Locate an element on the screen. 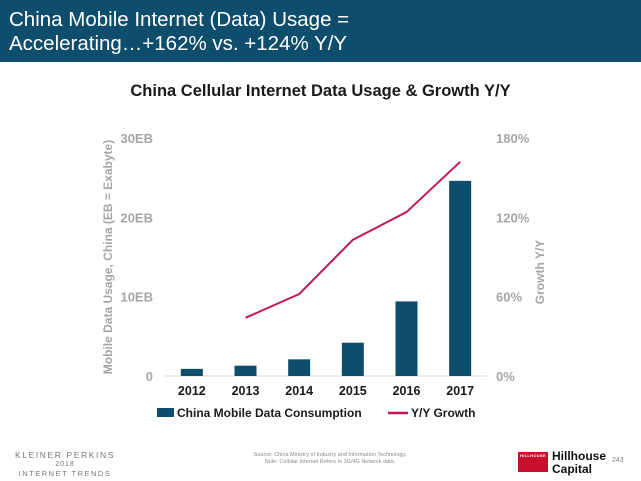 The height and width of the screenshot is (481, 641). kpcb-logo-line2: 2018 is located at coordinates (65, 464).